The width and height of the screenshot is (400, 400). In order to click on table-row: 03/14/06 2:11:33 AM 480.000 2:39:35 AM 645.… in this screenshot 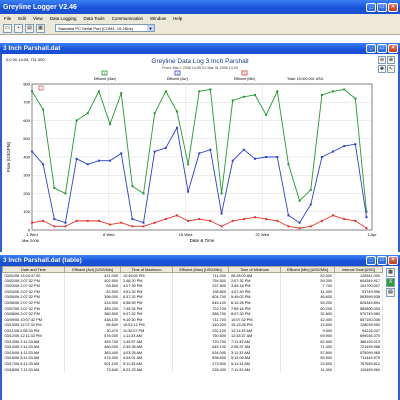, I will do `click(192, 347)`.